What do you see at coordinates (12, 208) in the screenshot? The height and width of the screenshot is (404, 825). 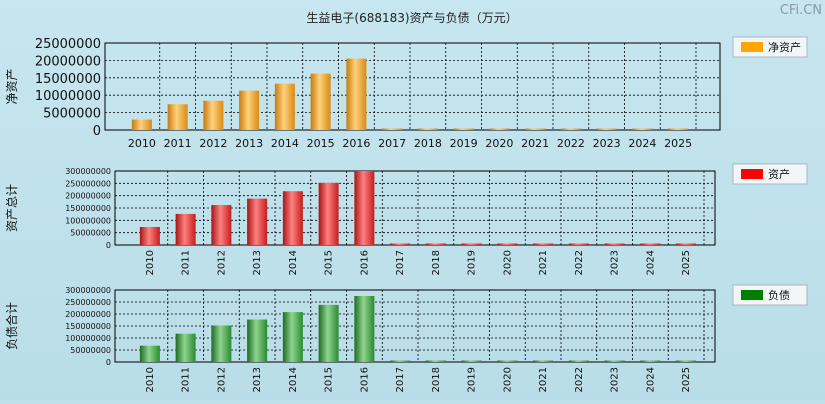 I see `y-axis-label: 资产总计` at bounding box center [12, 208].